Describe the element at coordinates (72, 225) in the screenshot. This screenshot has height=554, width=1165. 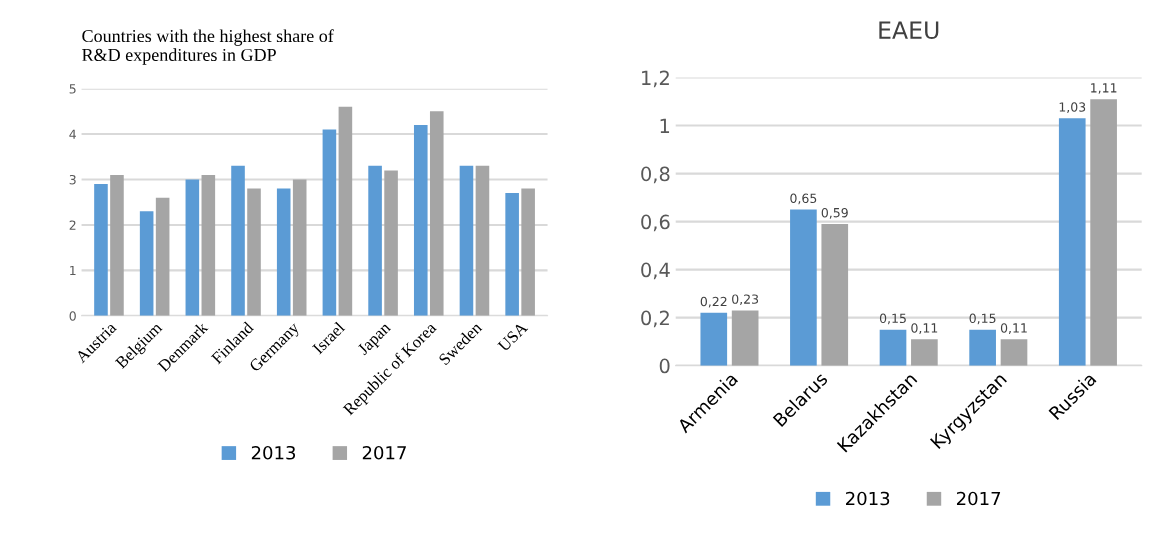
I see `y-tick-label: 2` at that location.